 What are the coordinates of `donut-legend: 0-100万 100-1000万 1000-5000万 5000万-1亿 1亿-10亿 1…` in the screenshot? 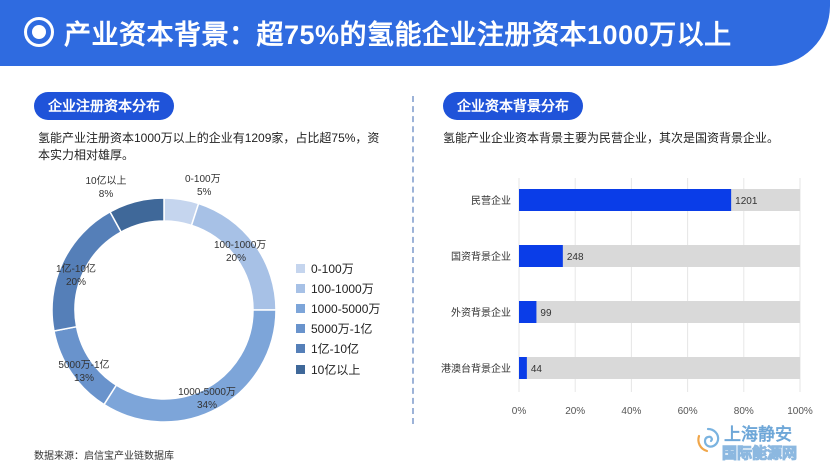 It's located at (338, 318).